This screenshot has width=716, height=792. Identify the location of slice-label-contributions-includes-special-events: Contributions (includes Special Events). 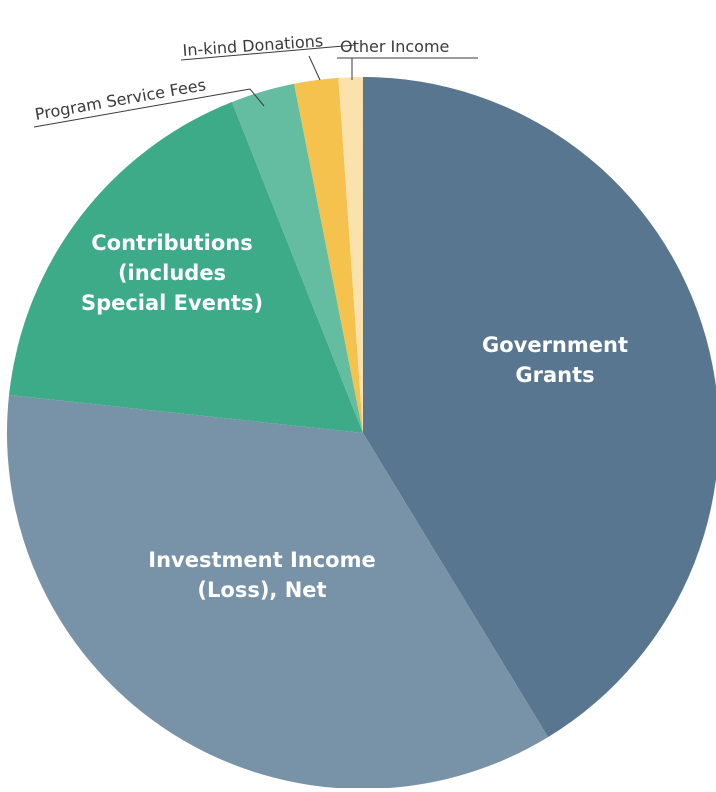
(172, 273).